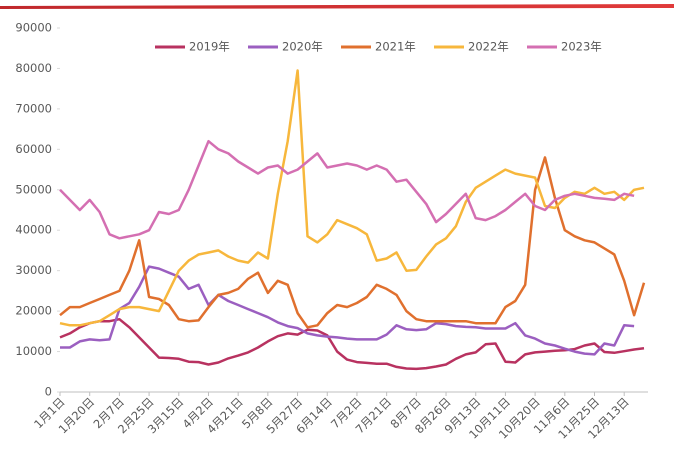 This screenshot has height=460, width=674. I want to click on legend-label: 2019年, so click(209, 47).